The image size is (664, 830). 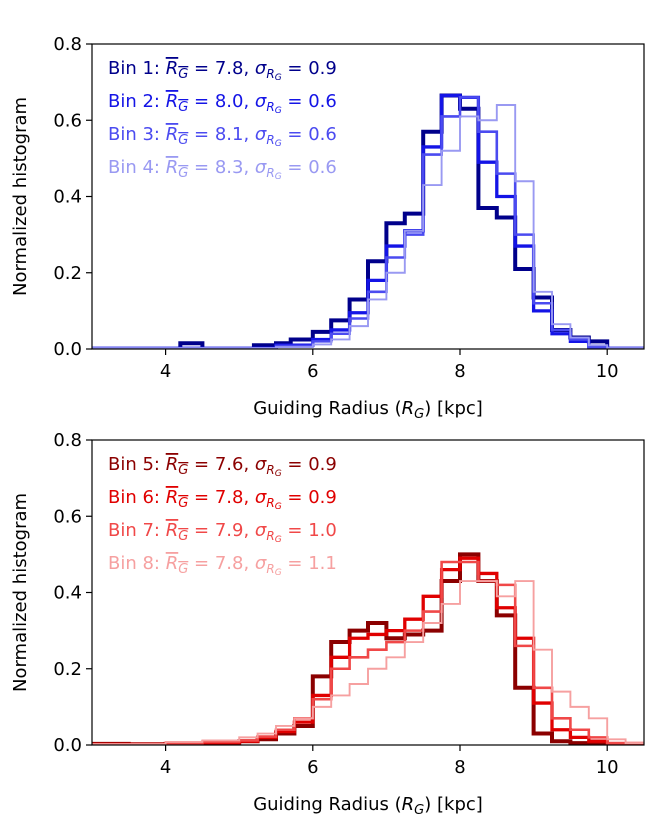 I want to click on legend-entry-bin-6: Bin 6: RG = 7.8, σRG = 0.9, so click(x=222, y=499).